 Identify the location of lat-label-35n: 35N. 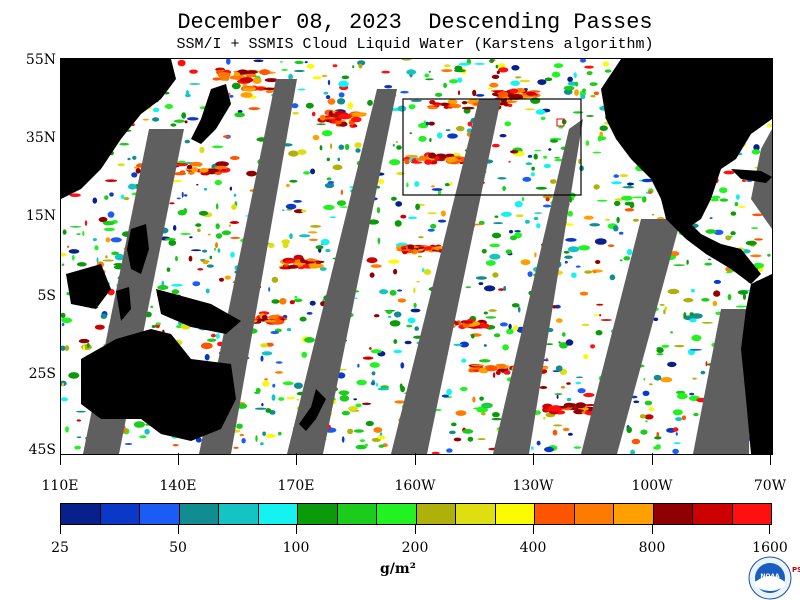
(40, 138).